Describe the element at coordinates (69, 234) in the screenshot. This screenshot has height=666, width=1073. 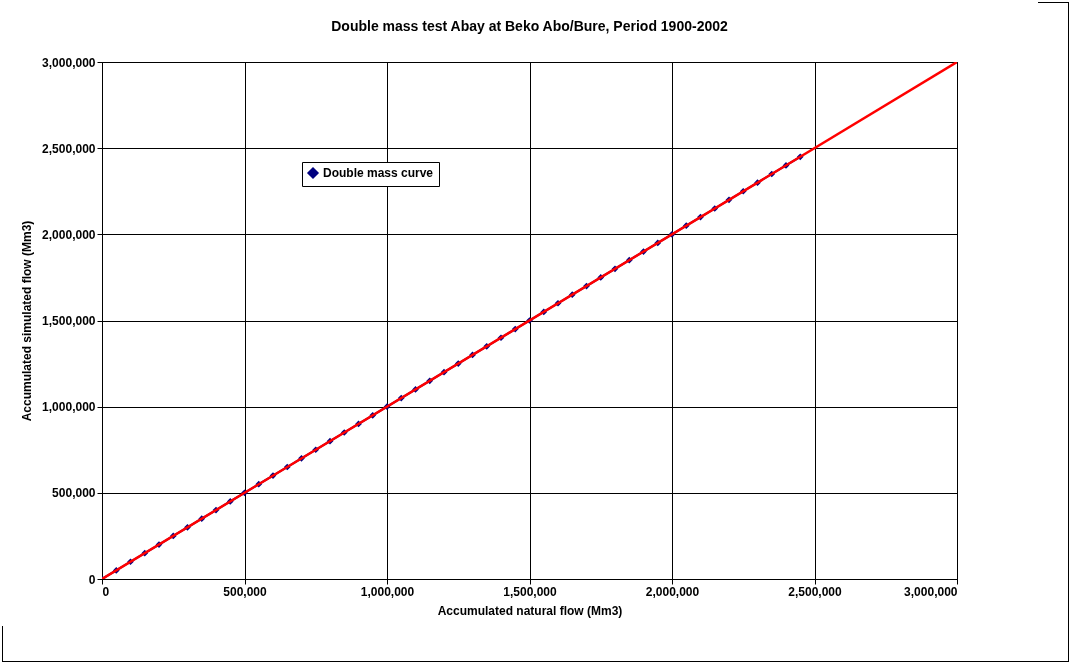
I see `y-tick-label: 2,000,000` at that location.